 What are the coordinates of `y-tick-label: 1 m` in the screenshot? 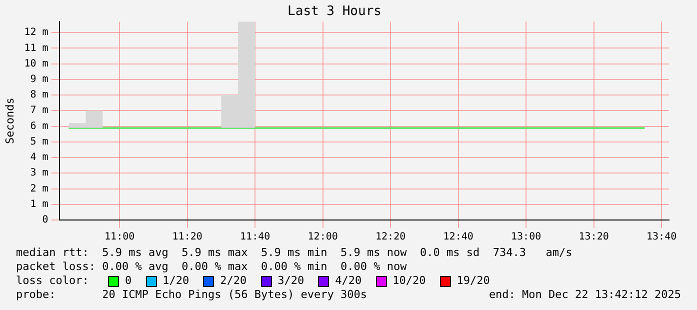 It's located at (39, 204).